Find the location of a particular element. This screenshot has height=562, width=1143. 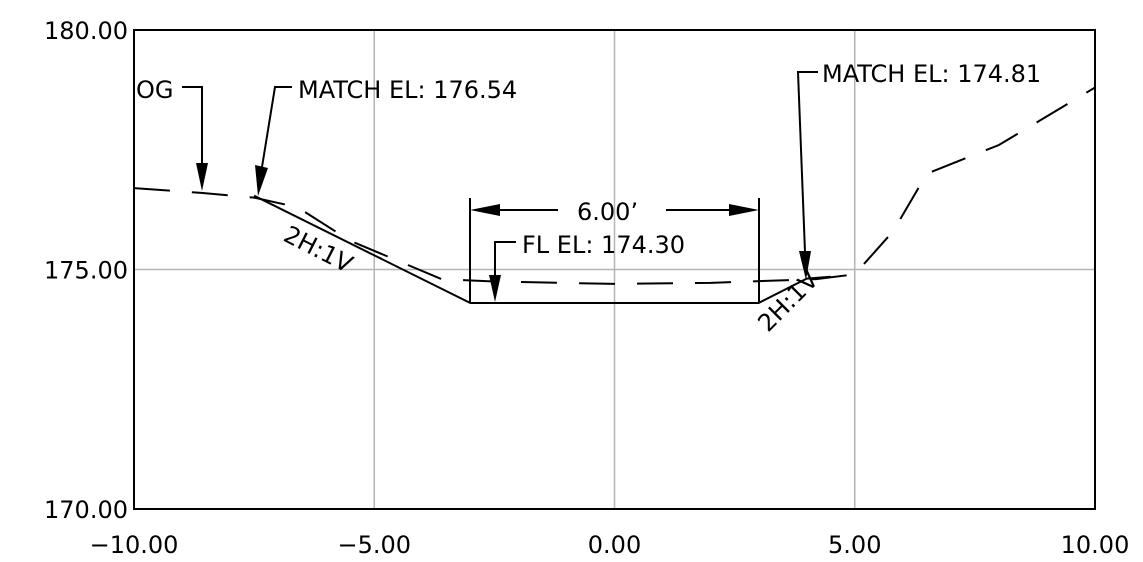

flowline-arrowhead is located at coordinates (495, 288).